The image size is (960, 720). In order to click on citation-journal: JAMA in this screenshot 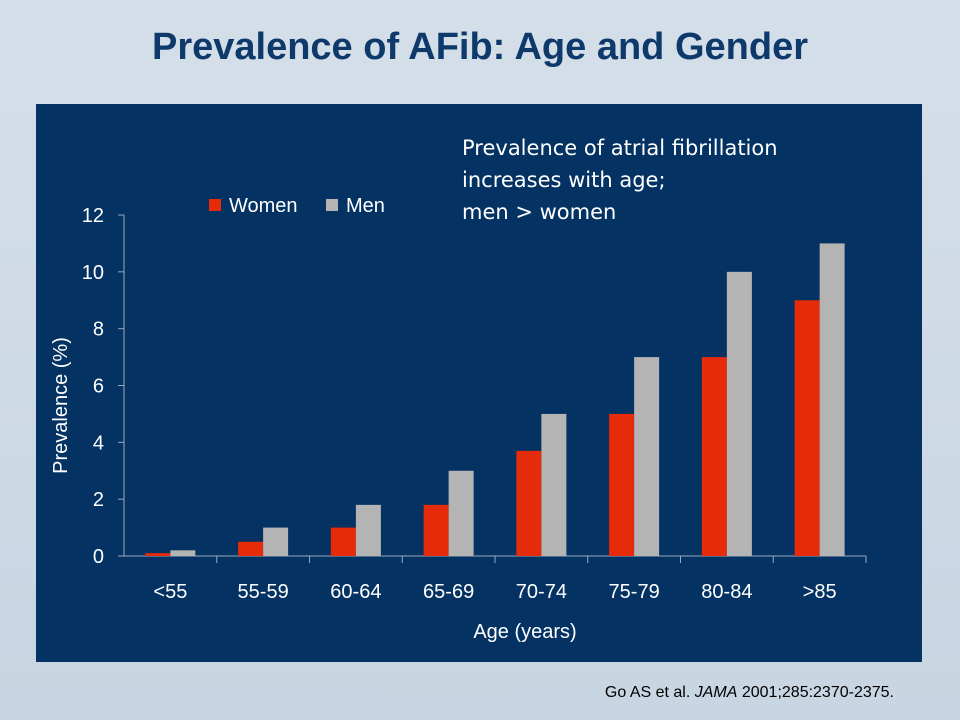, I will do `click(716, 692)`.